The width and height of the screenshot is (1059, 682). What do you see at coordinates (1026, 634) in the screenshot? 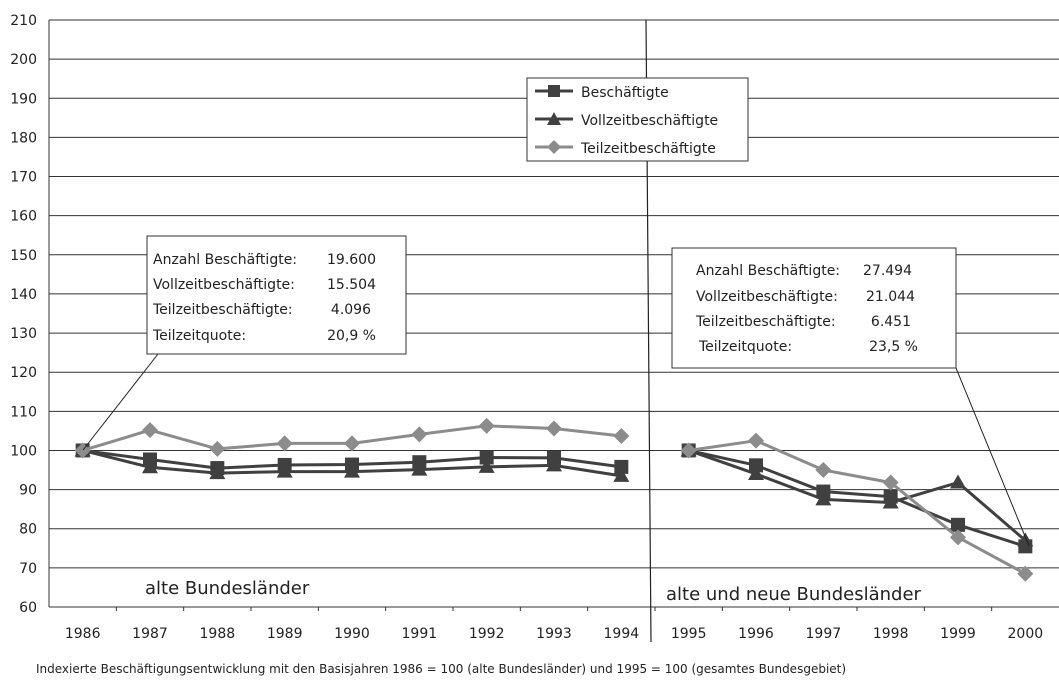
I see `x-tick-label: 2000` at bounding box center [1026, 634].